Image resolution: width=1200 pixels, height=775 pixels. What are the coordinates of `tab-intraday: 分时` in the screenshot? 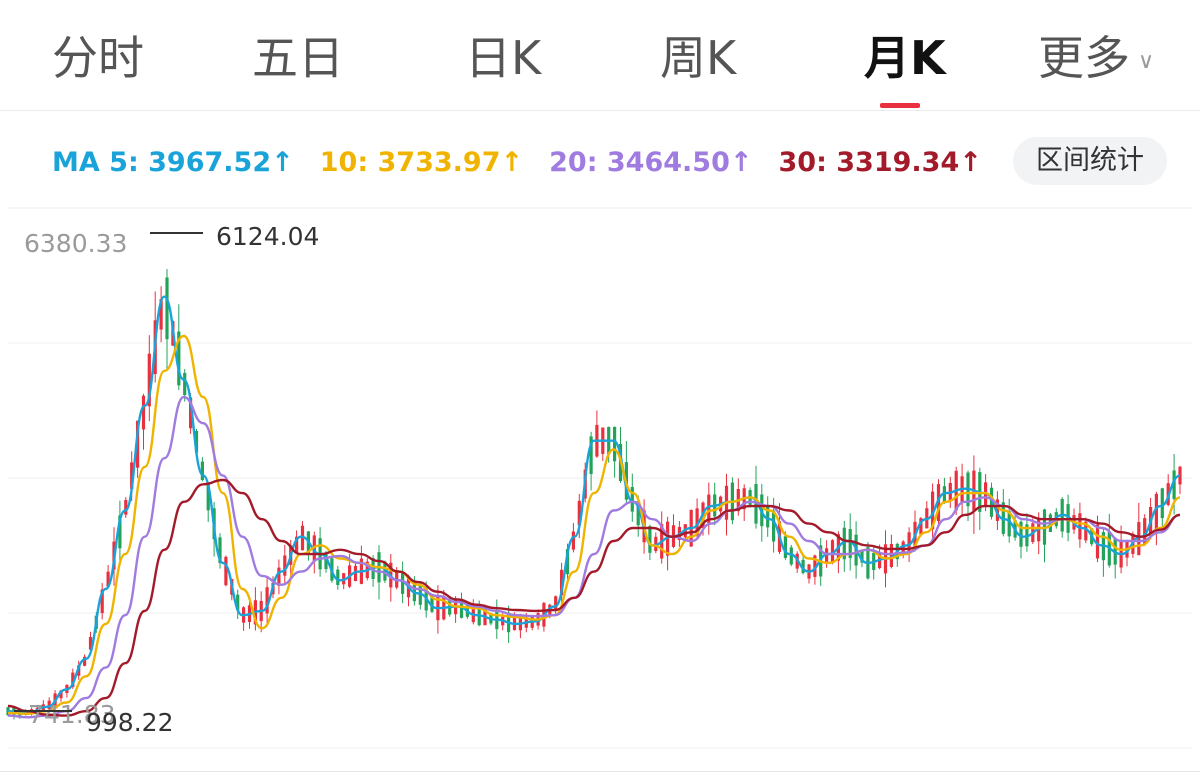 It's located at (98, 58).